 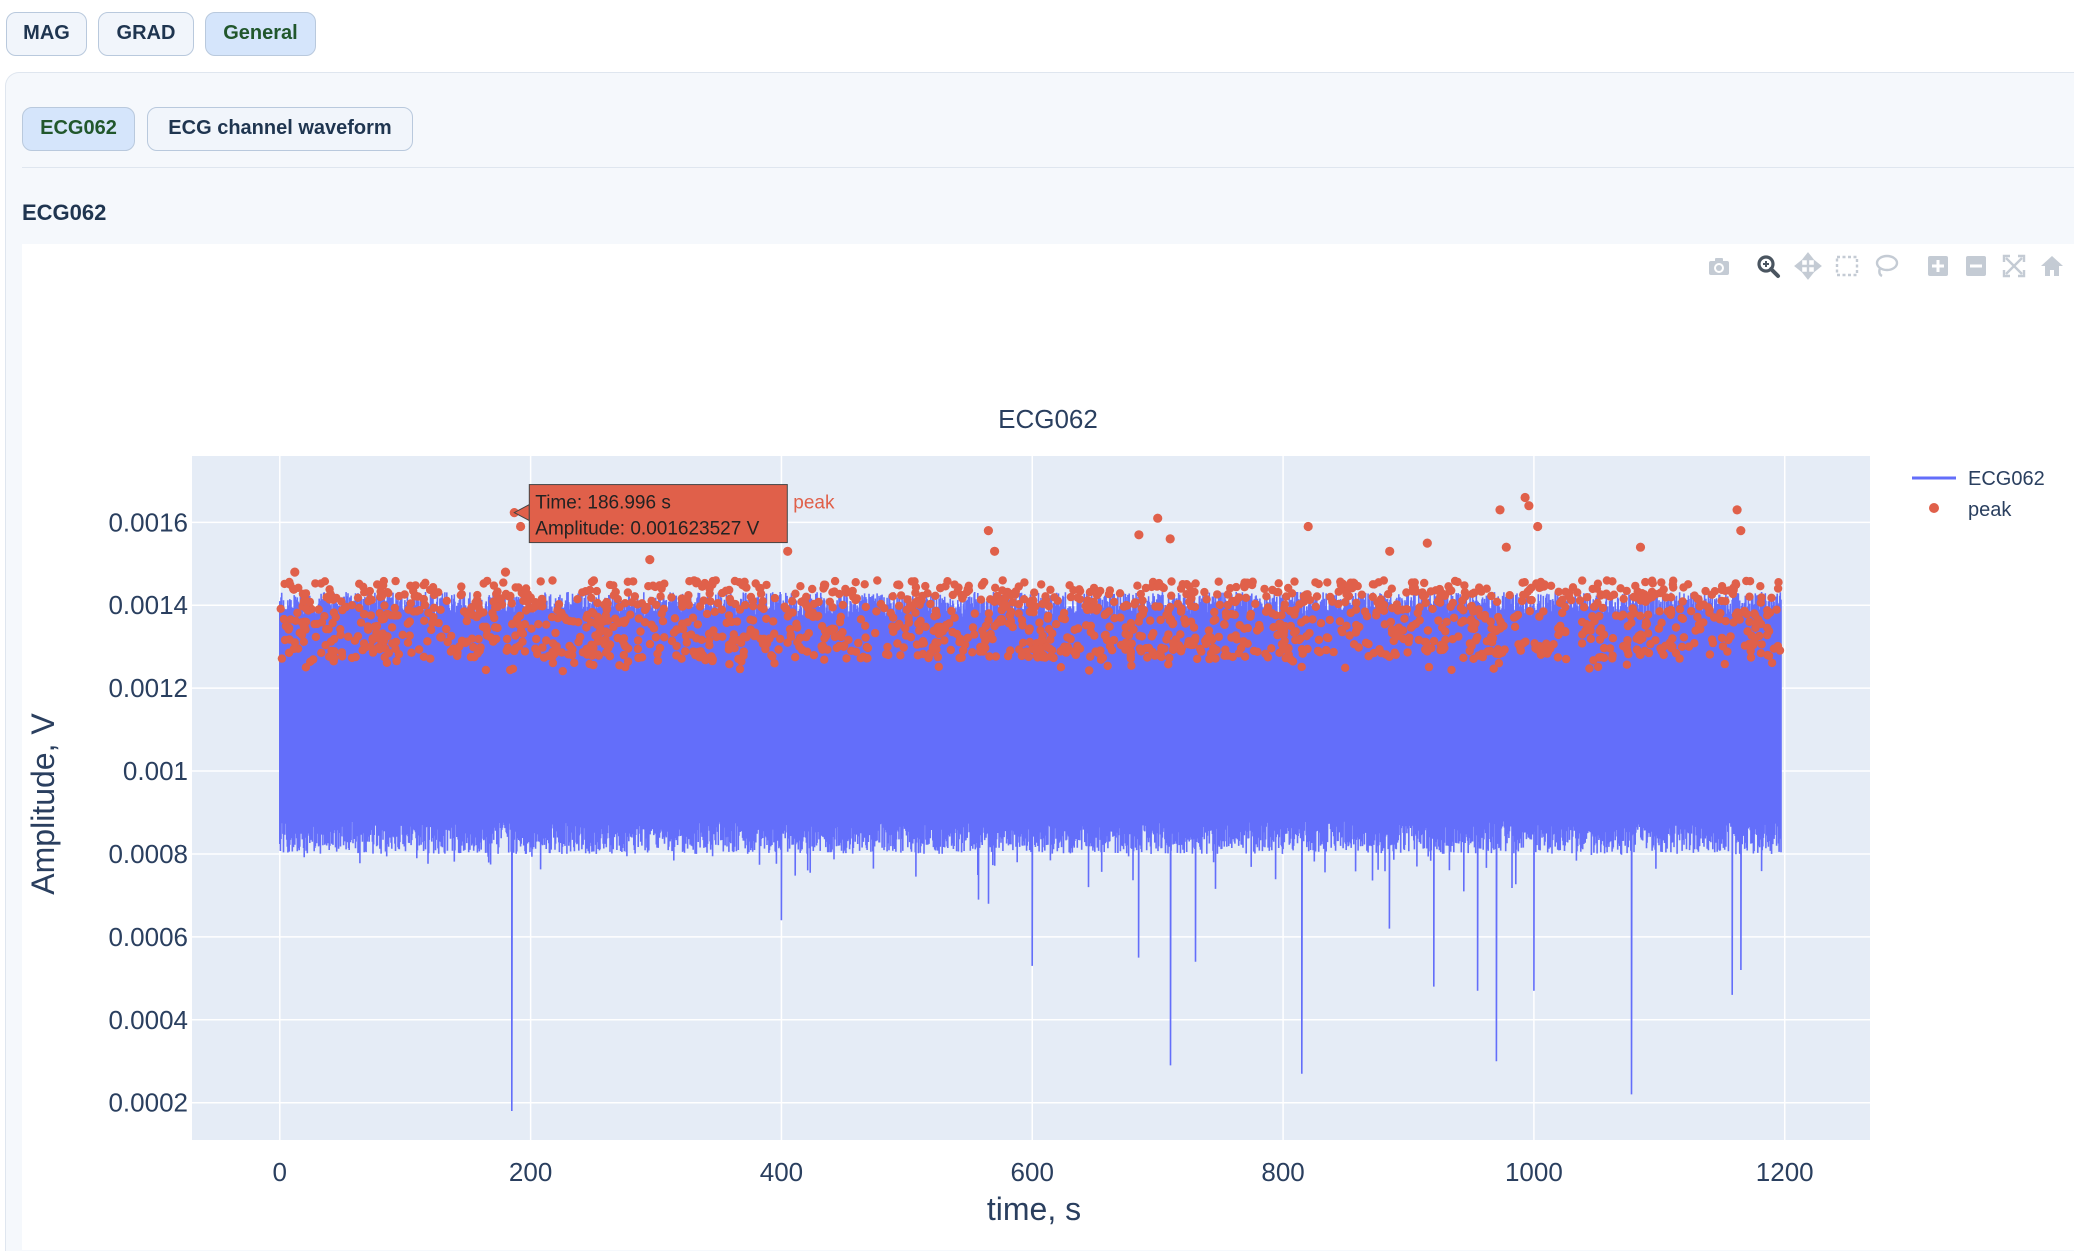 What do you see at coordinates (1847, 266) in the screenshot?
I see `box-select-icon` at bounding box center [1847, 266].